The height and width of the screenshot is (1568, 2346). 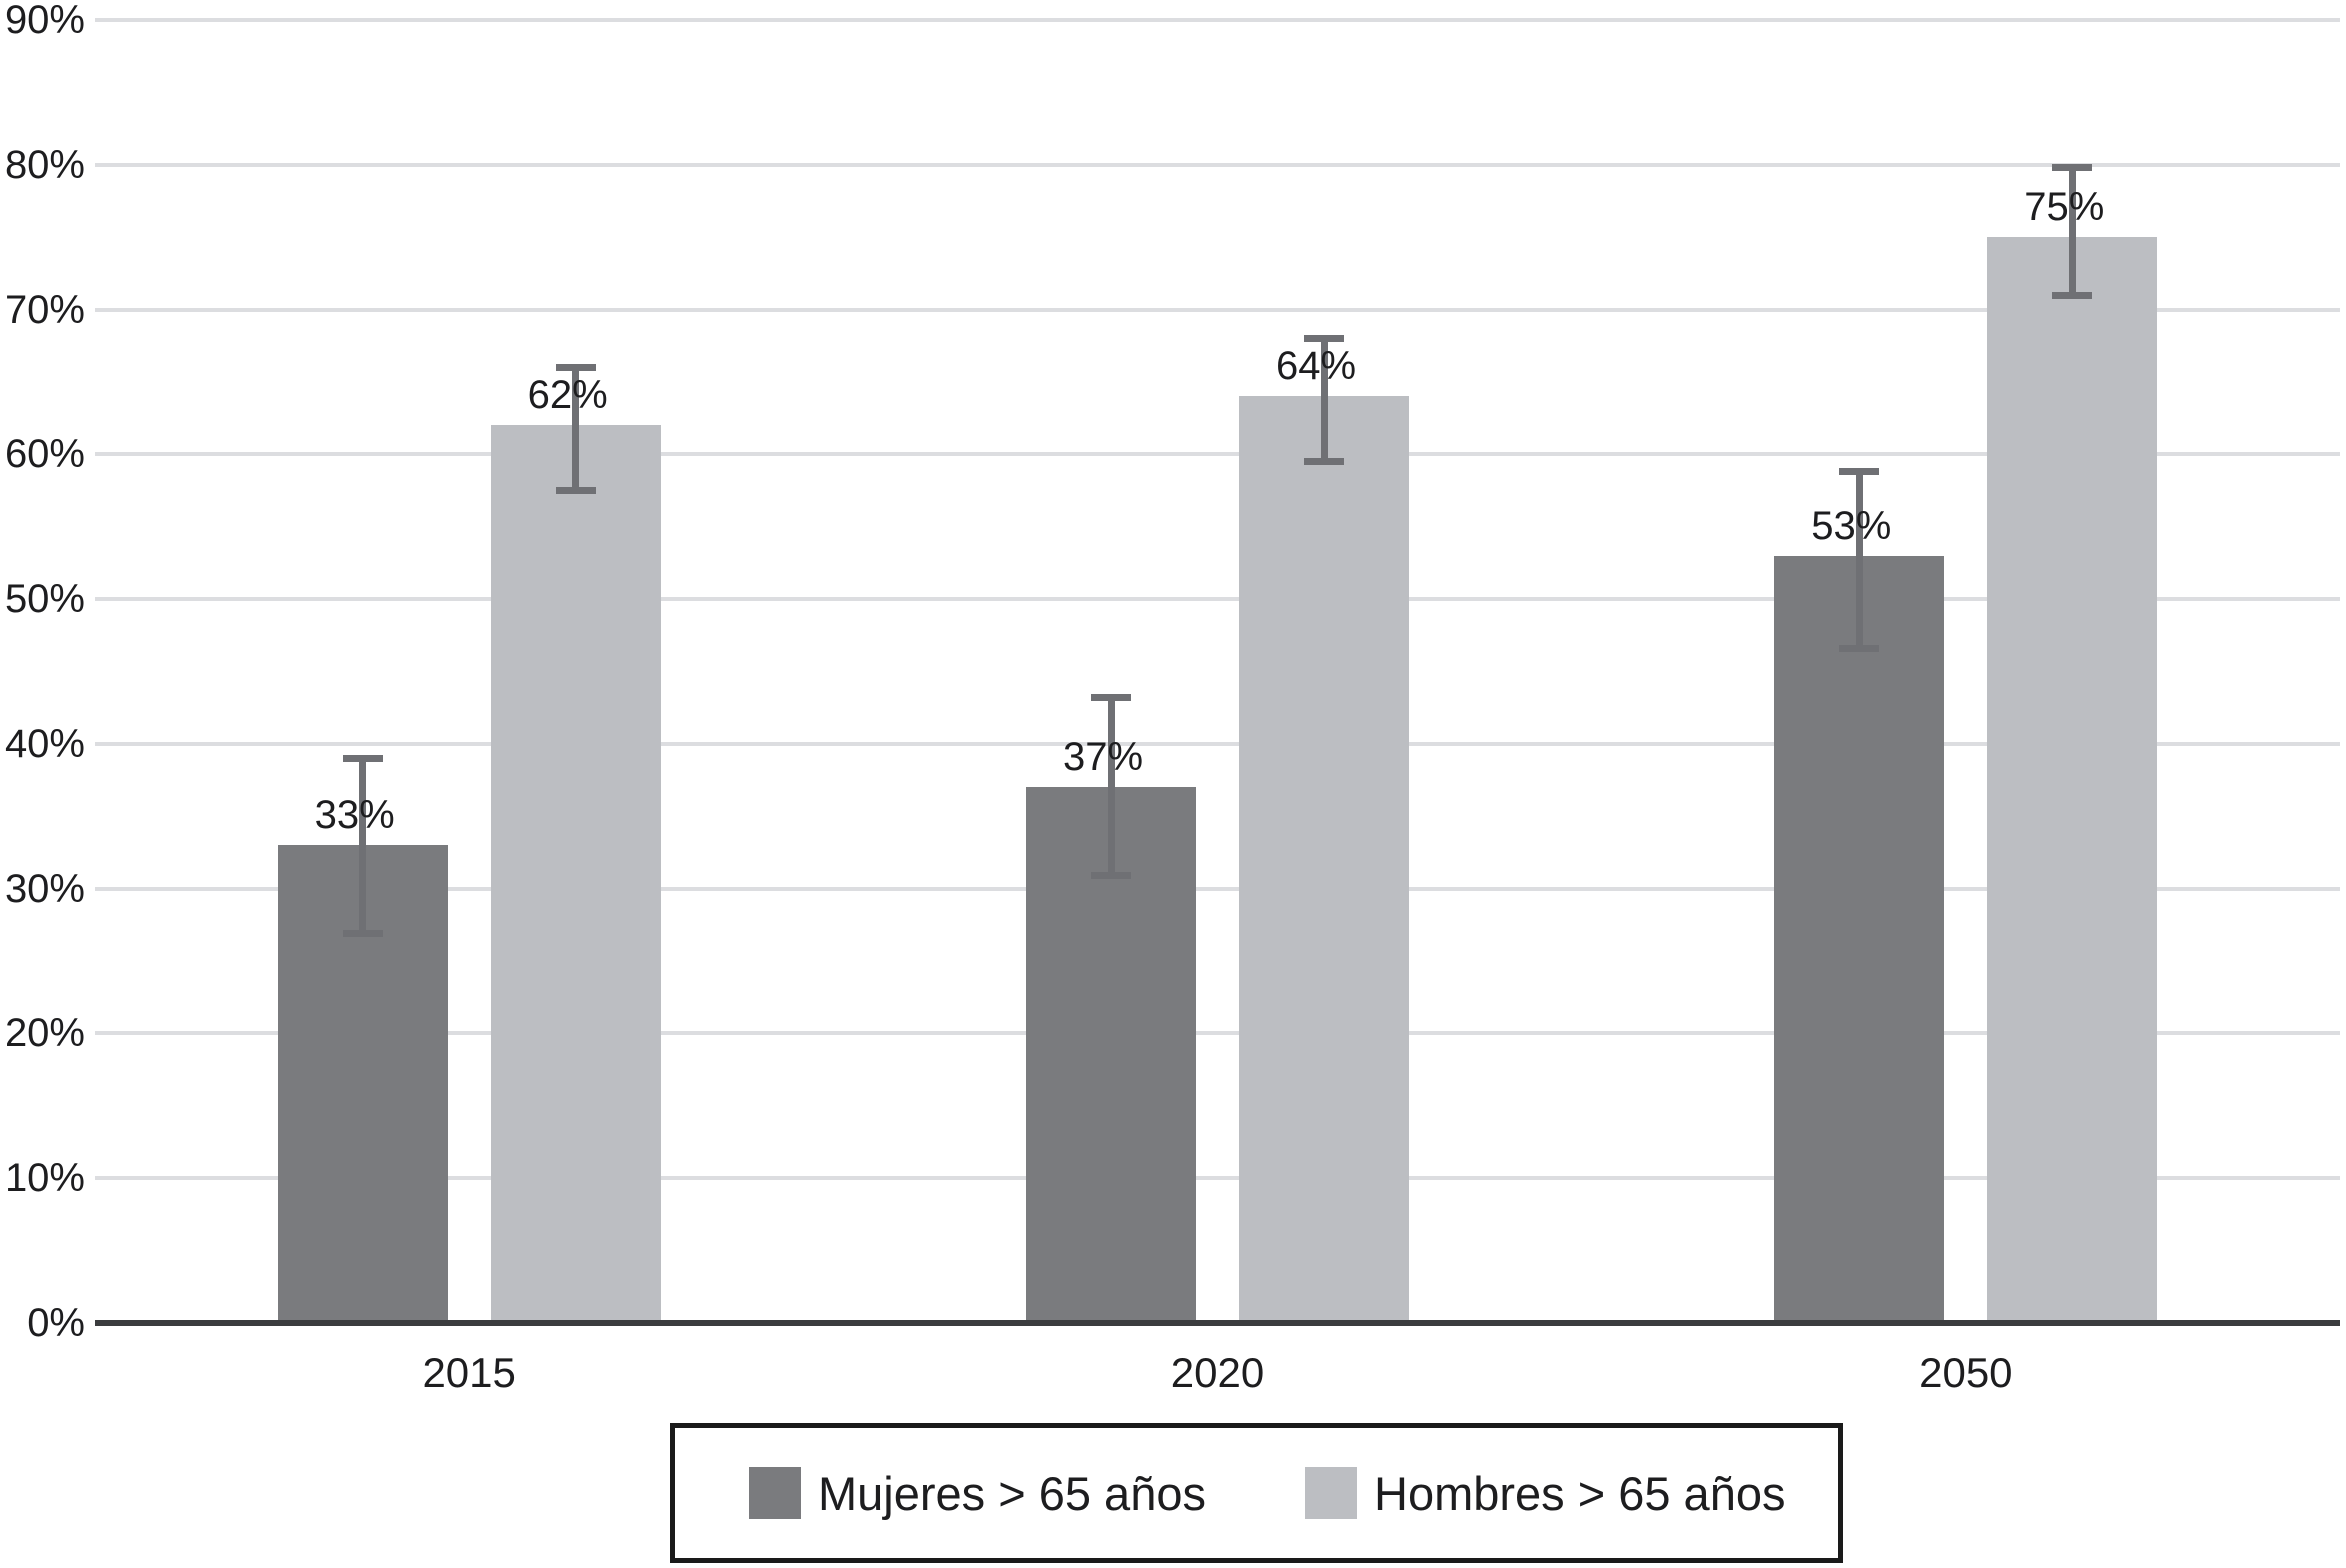 I want to click on bar-value-label: 53%, so click(x=1851, y=525).